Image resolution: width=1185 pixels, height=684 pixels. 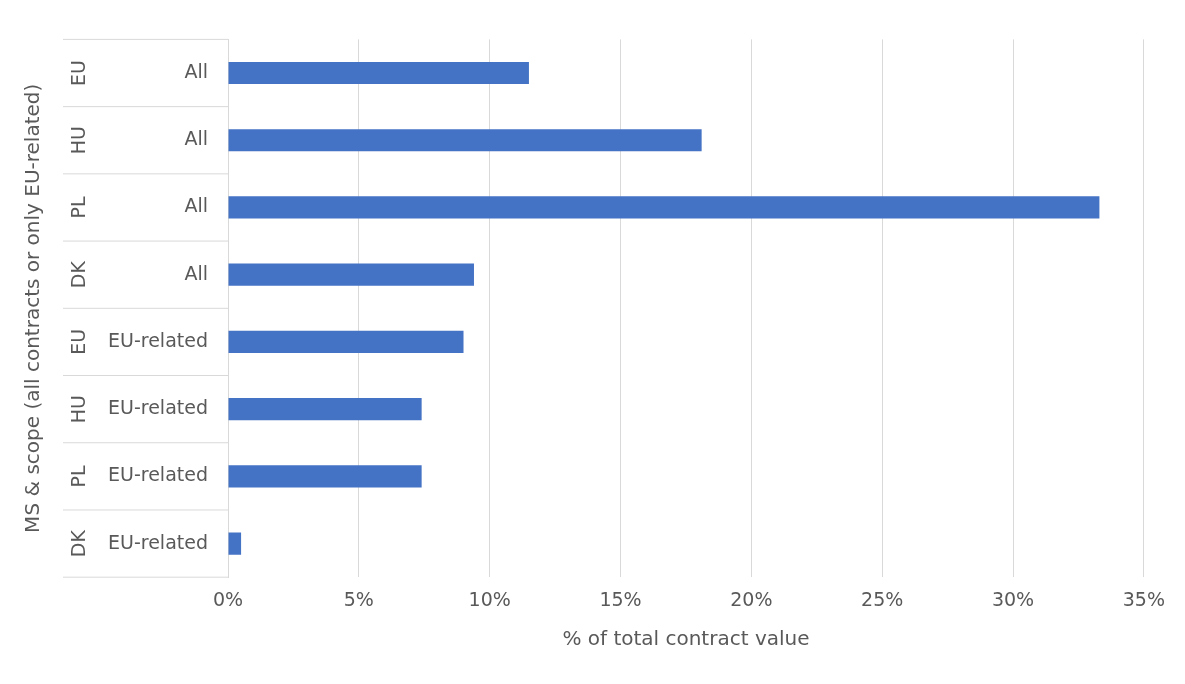 I want to click on x-tick-label: 30%, so click(x=1013, y=598).